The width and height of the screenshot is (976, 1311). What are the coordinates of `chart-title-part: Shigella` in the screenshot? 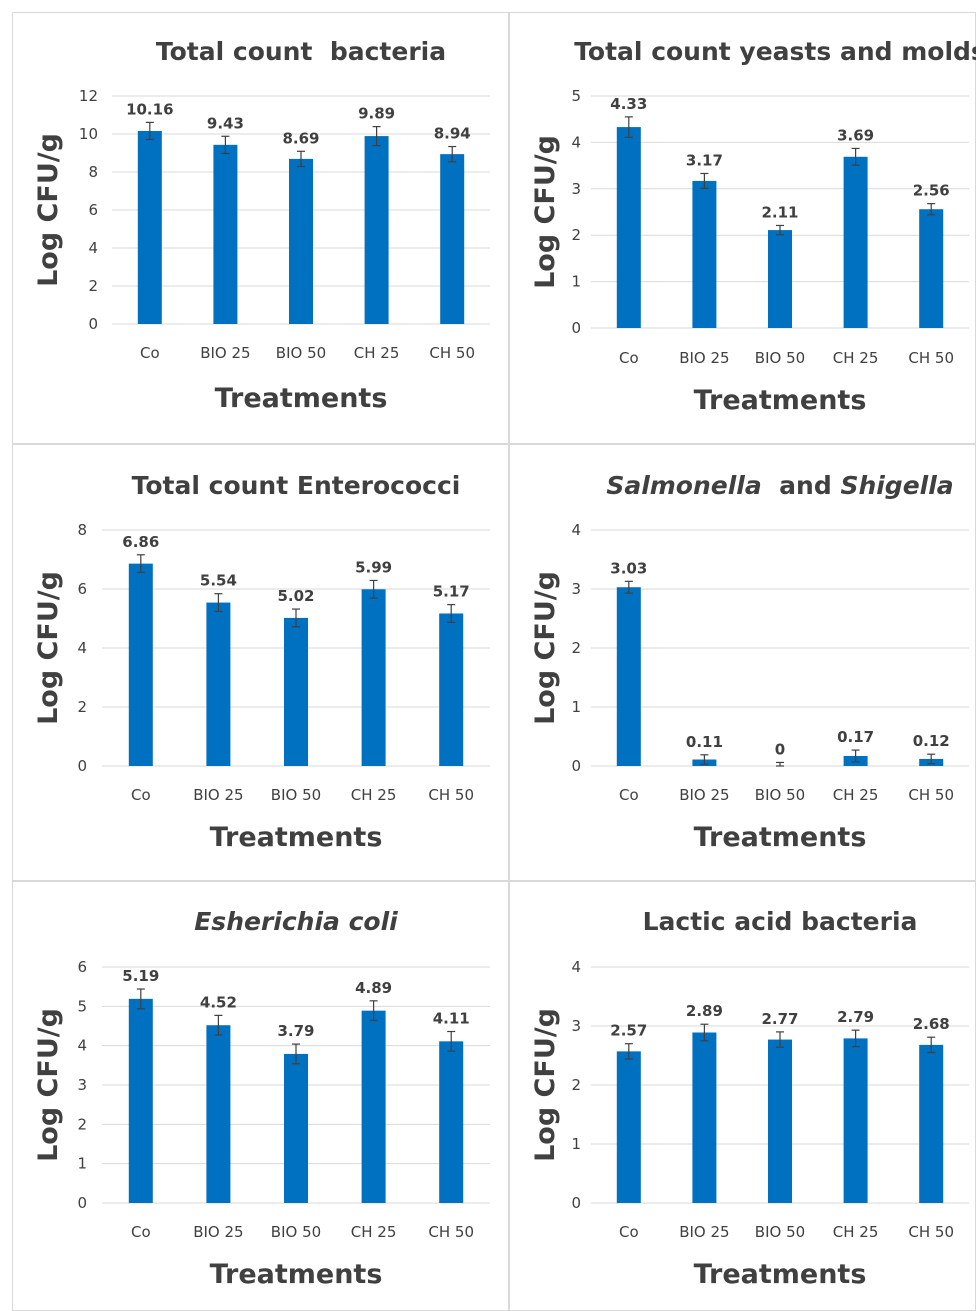 It's located at (896, 485).